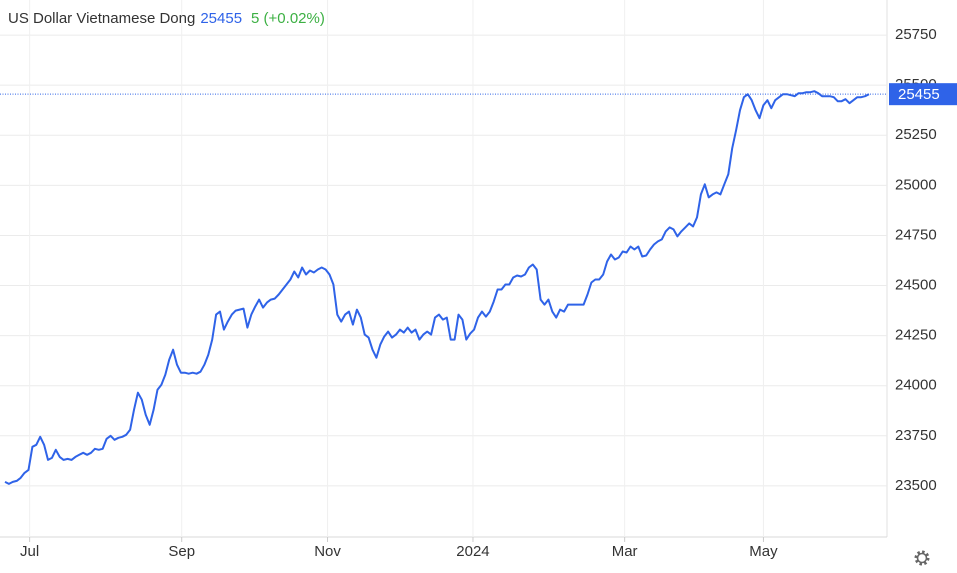 Image resolution: width=957 pixels, height=573 pixels. I want to click on x-tick-label: Mar, so click(625, 551).